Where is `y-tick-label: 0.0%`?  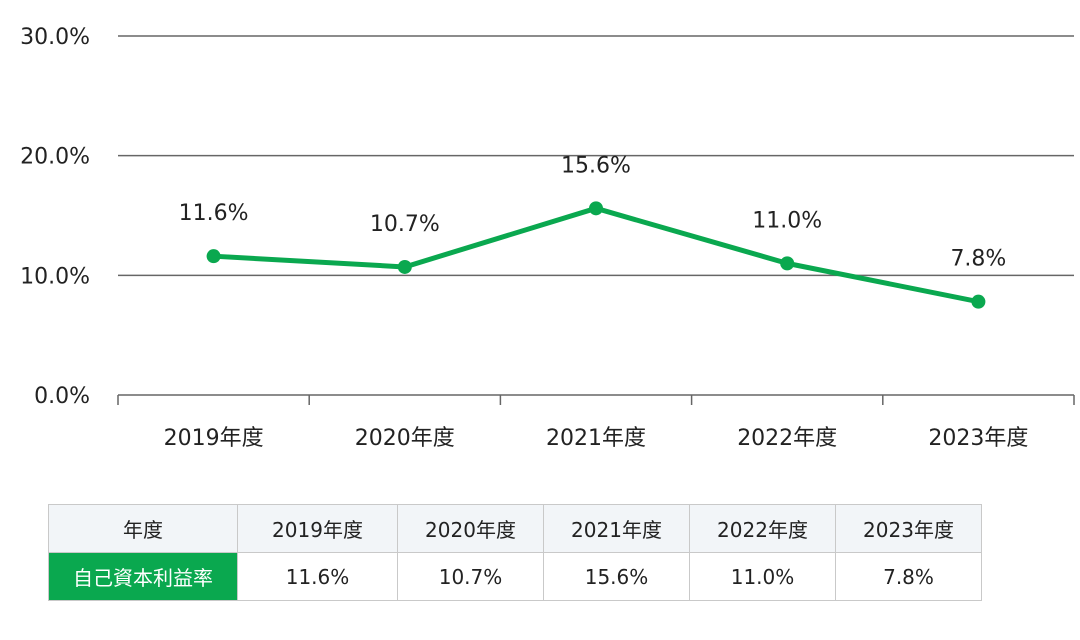 y-tick-label: 0.0% is located at coordinates (62, 396).